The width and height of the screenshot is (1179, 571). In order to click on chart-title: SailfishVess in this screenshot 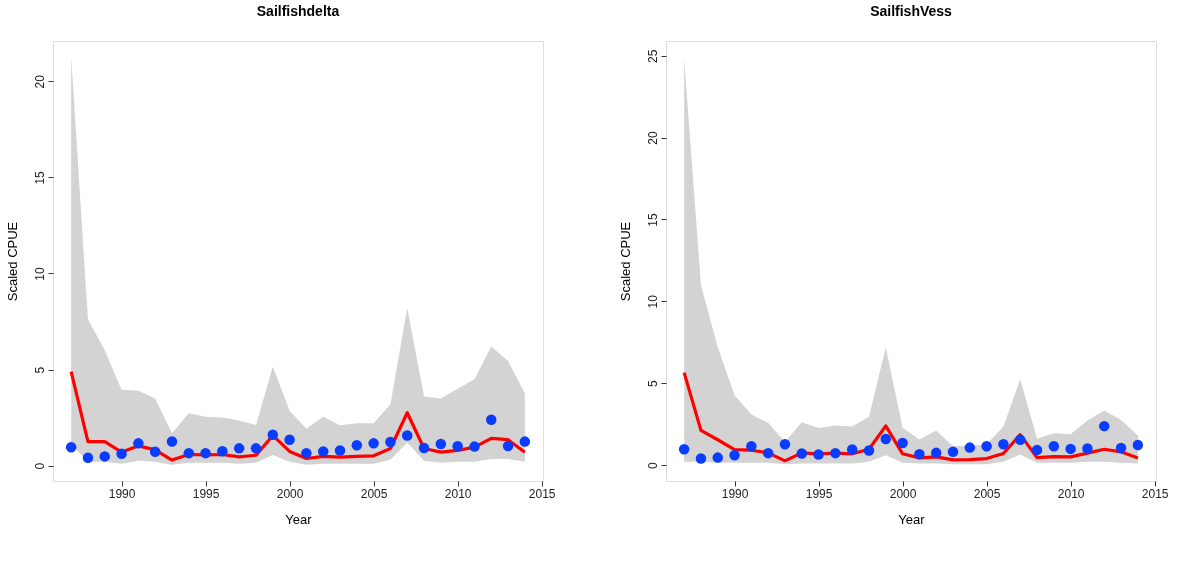, I will do `click(911, 11)`.